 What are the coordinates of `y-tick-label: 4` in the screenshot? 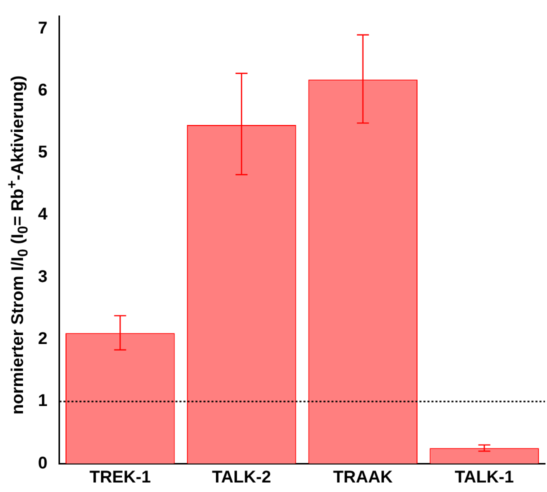 It's located at (43, 214).